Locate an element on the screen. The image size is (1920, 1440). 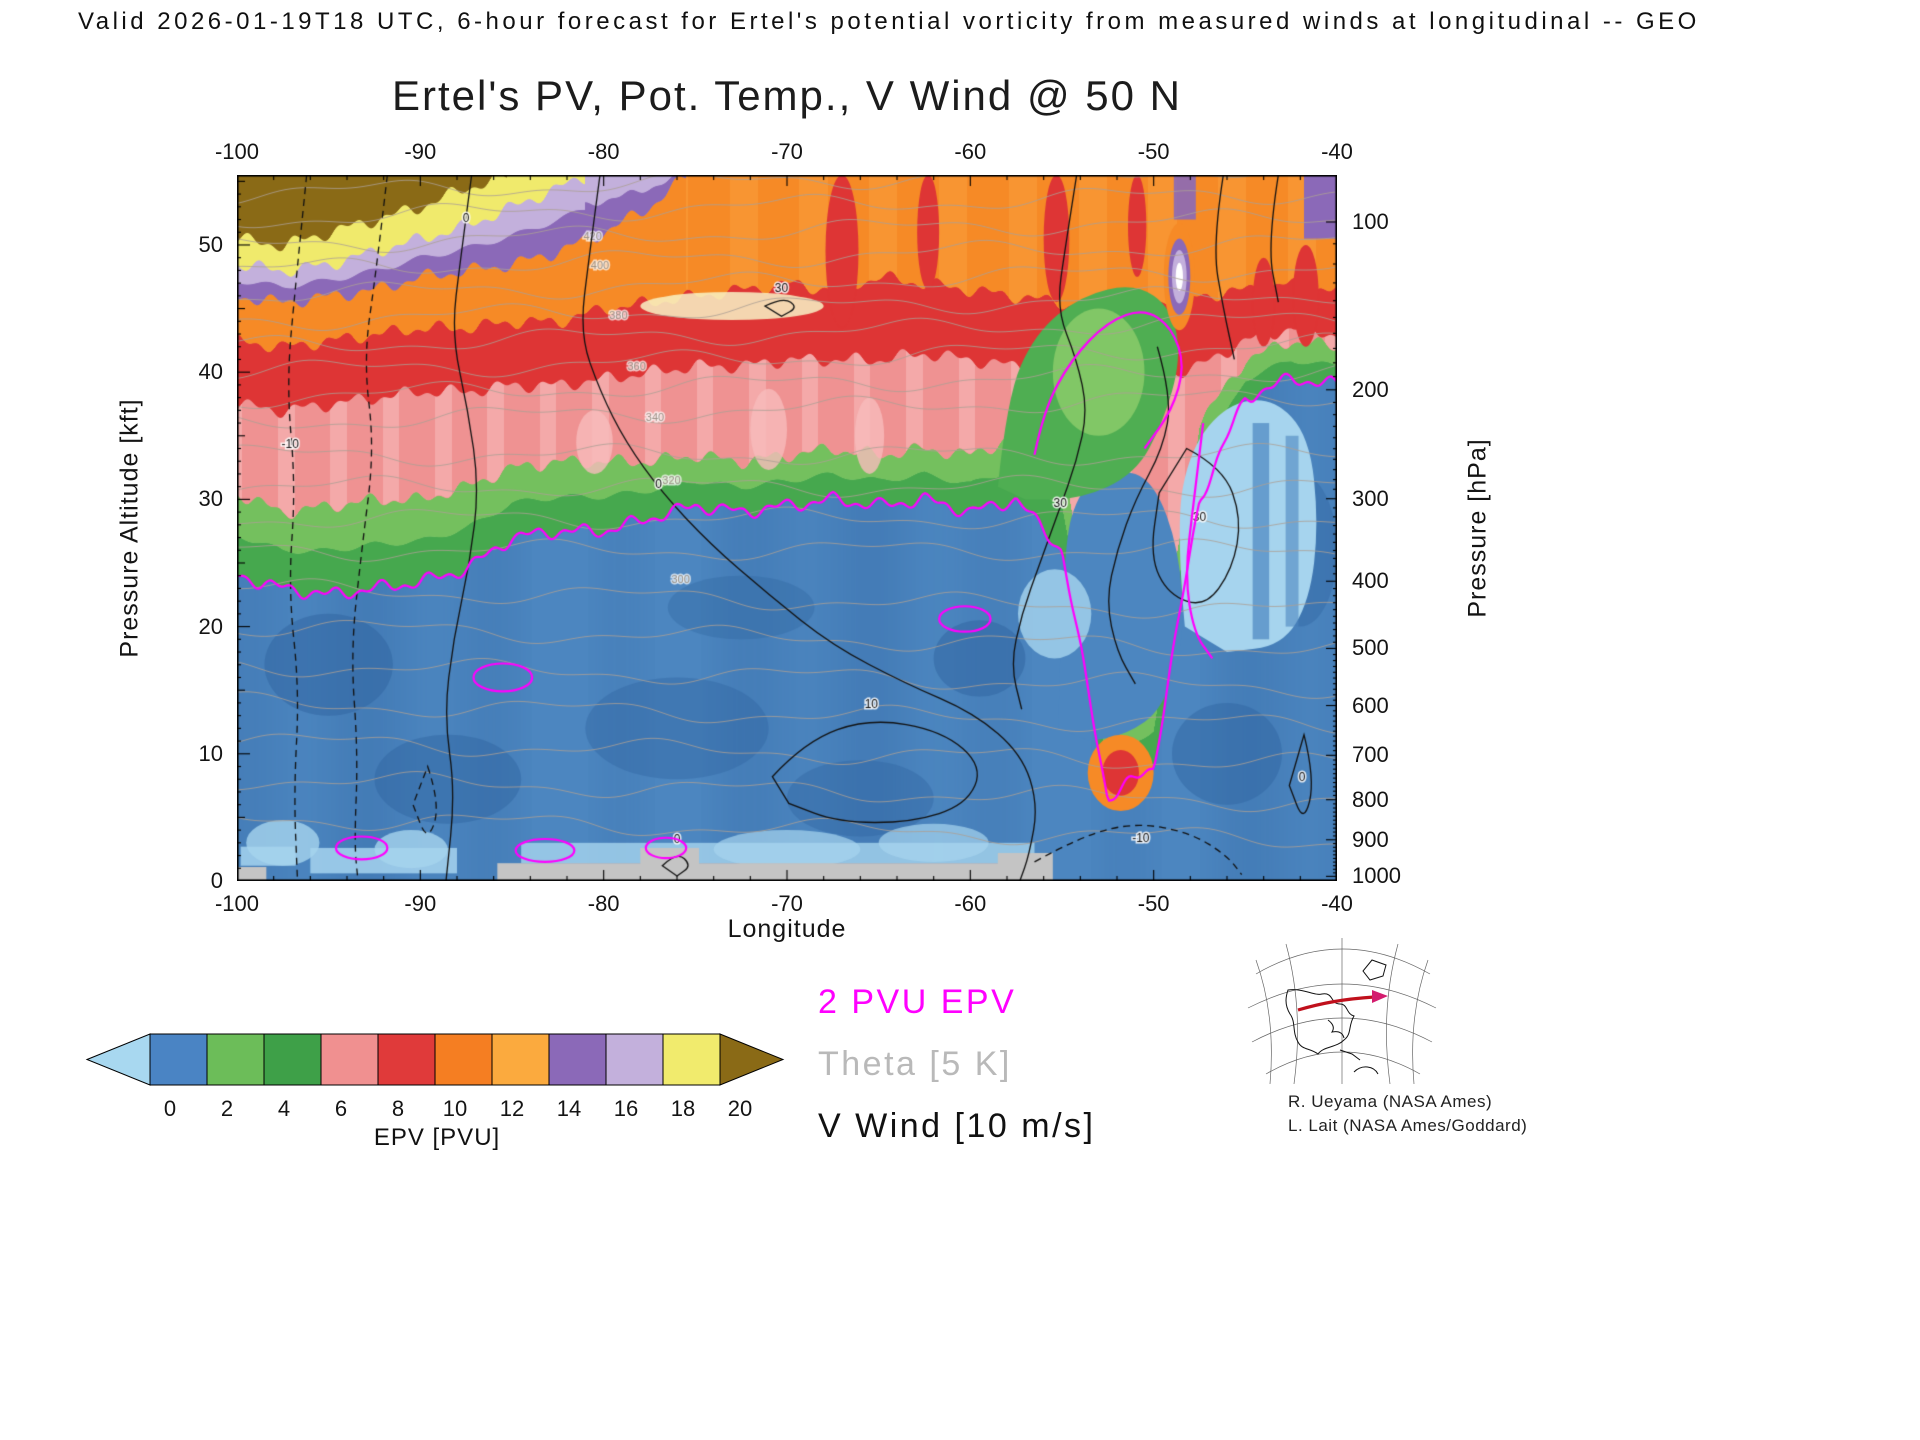
y-right-tick-label: 200 is located at coordinates (1370, 389).